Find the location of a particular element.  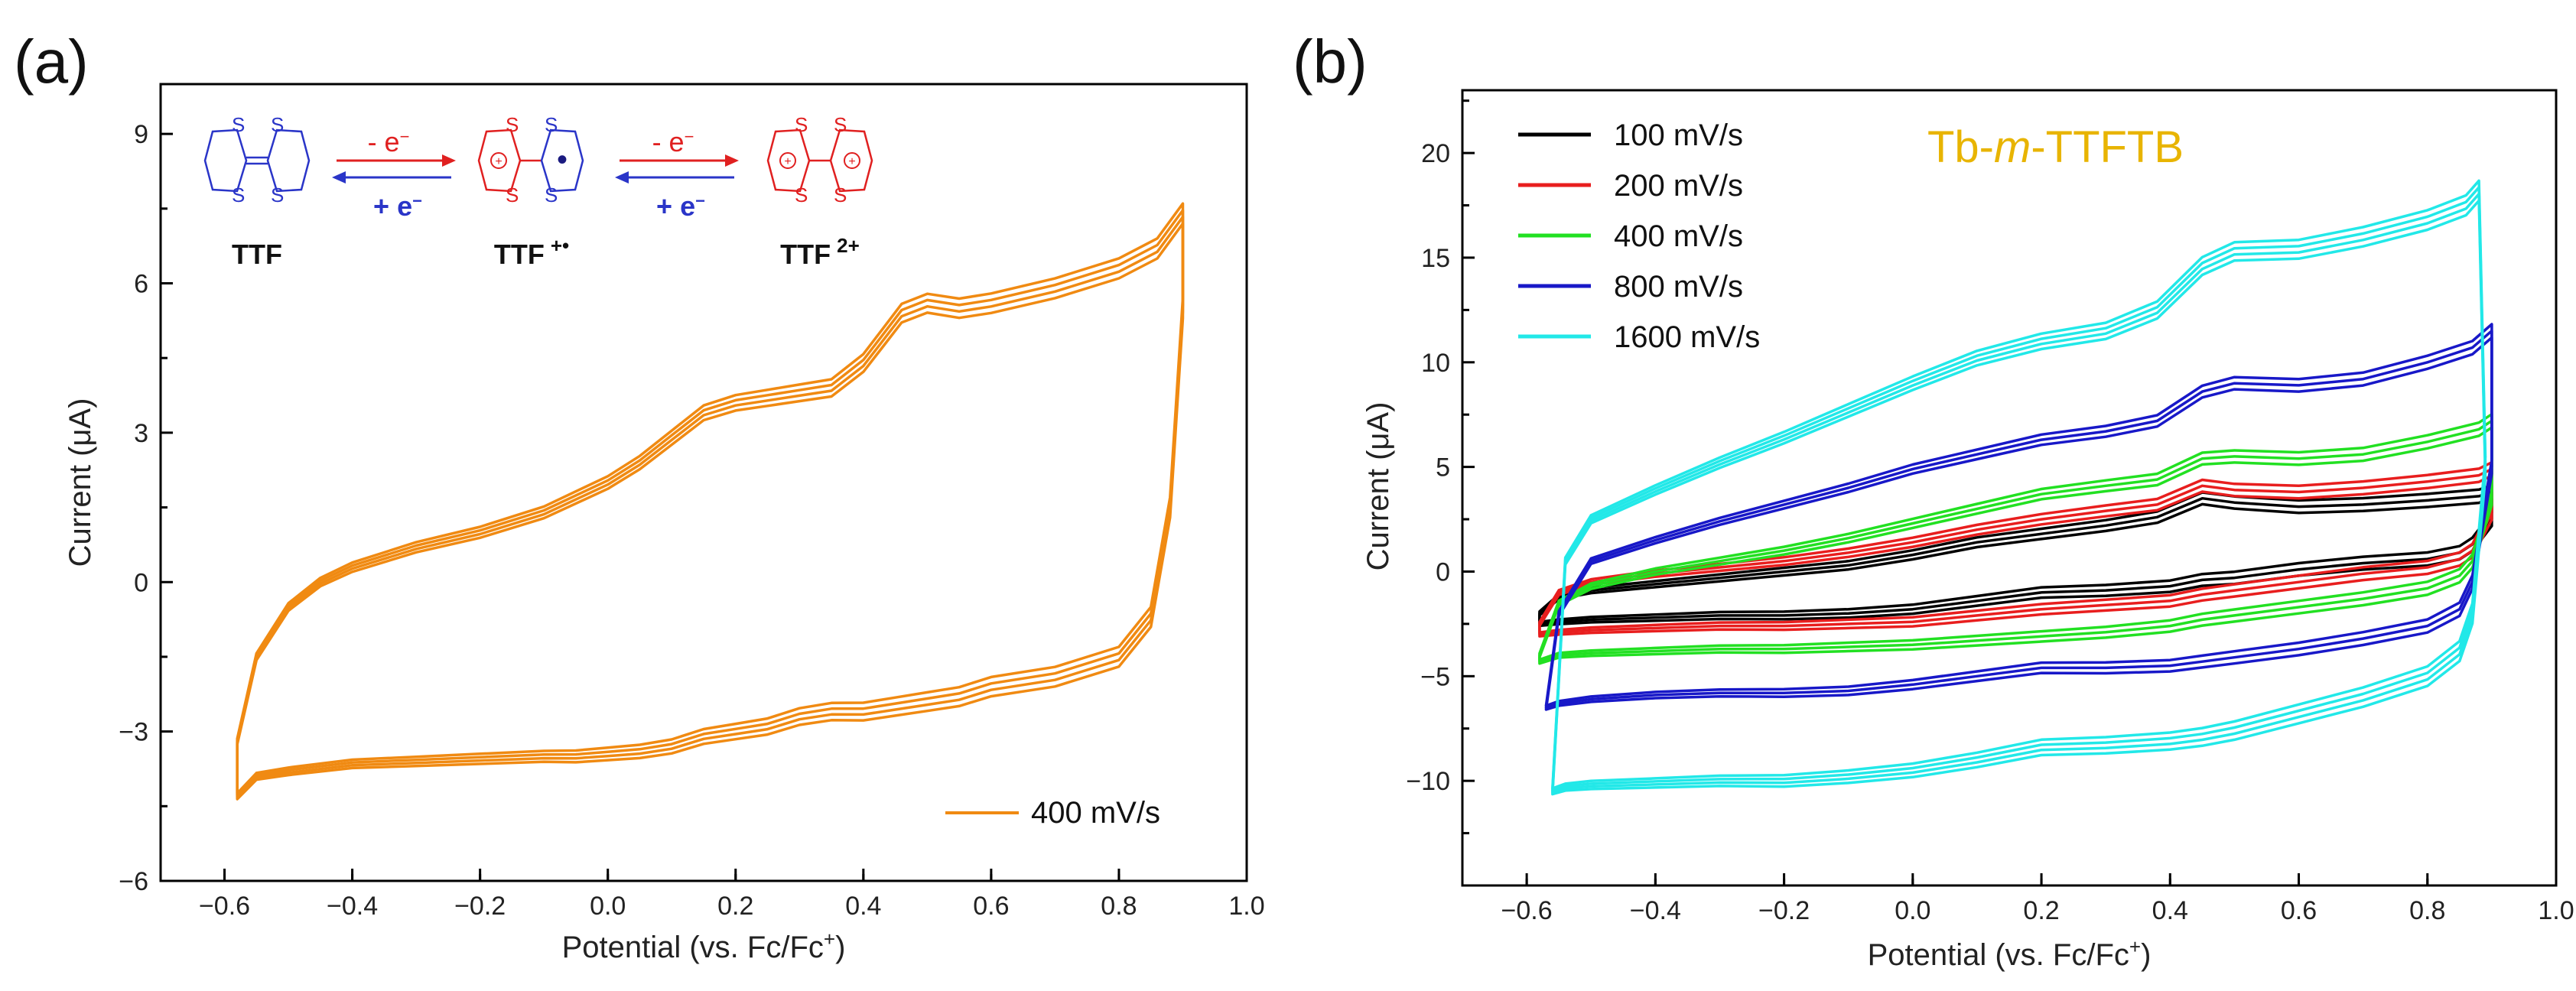

x-tick-label-b: 0.2 is located at coordinates (2041, 911).